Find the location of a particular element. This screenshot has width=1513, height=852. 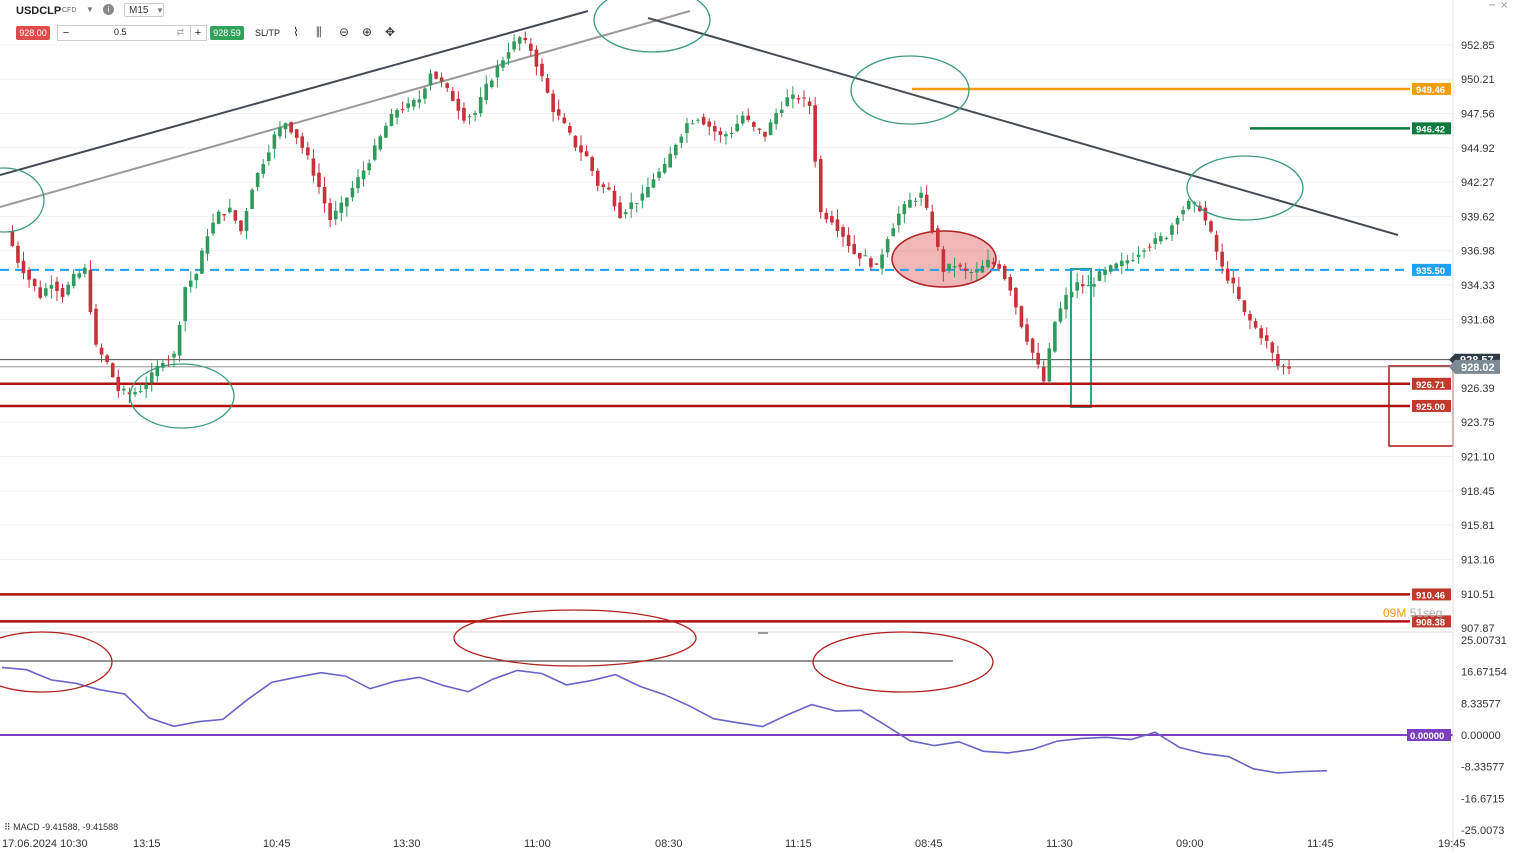

sell-price-button: 928.00 is located at coordinates (33, 33).